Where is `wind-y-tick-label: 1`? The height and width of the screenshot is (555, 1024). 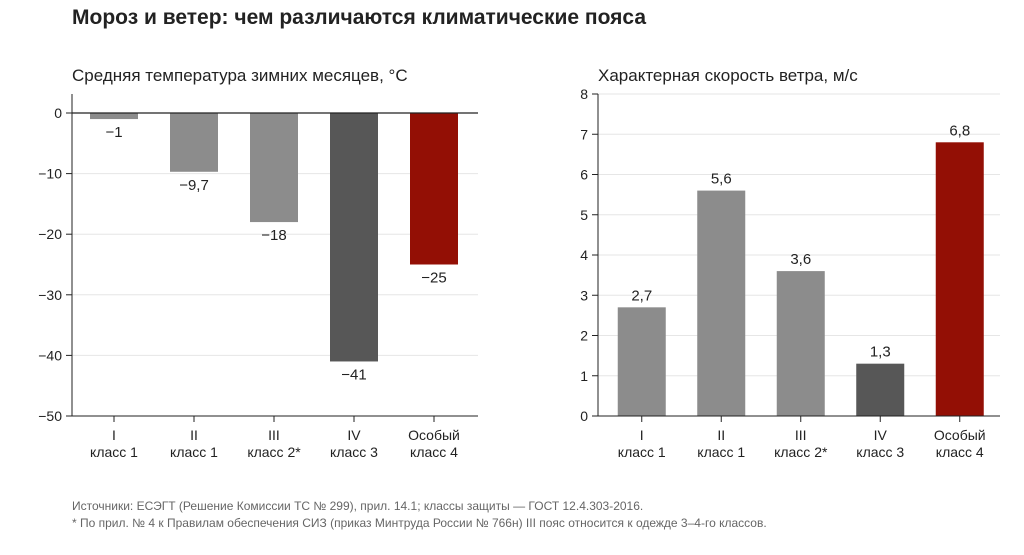
wind-y-tick-label: 1 is located at coordinates (584, 376).